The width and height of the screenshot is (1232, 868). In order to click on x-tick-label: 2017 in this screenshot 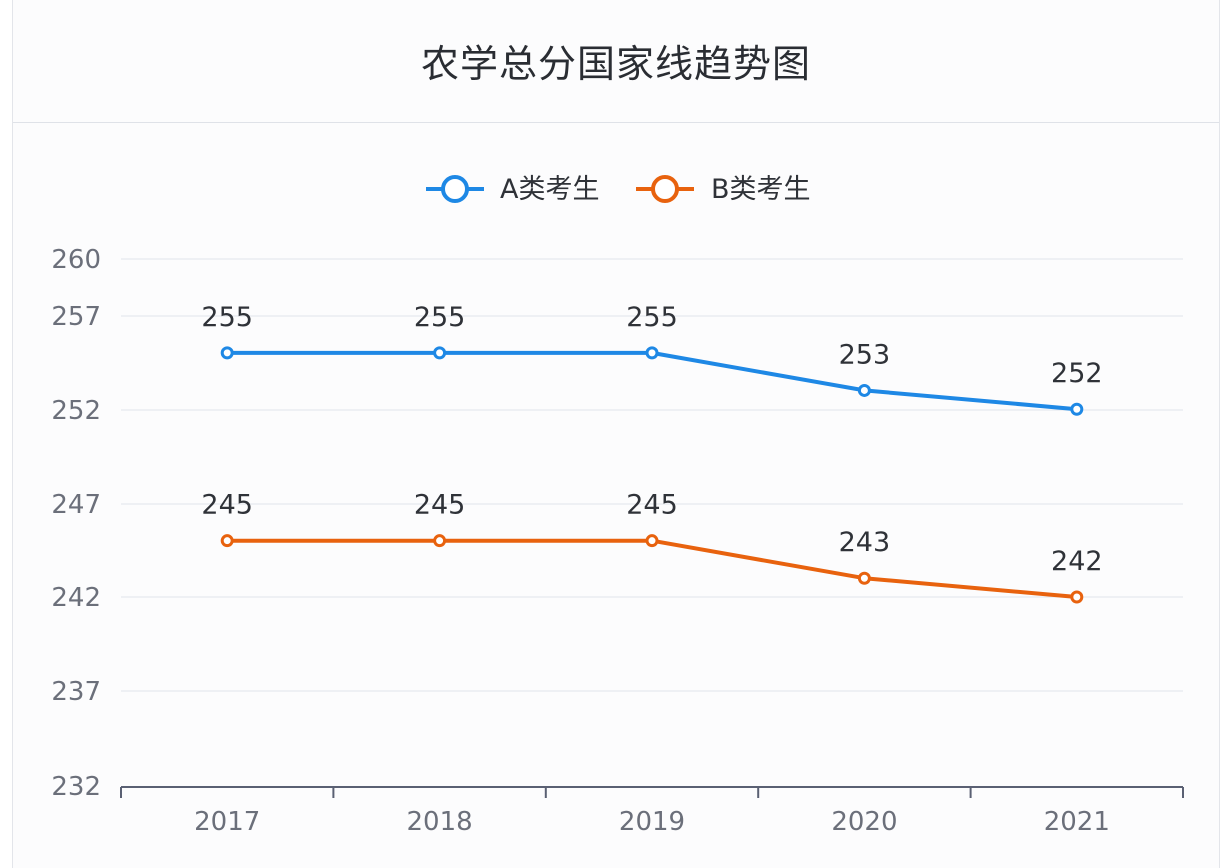, I will do `click(227, 822)`.